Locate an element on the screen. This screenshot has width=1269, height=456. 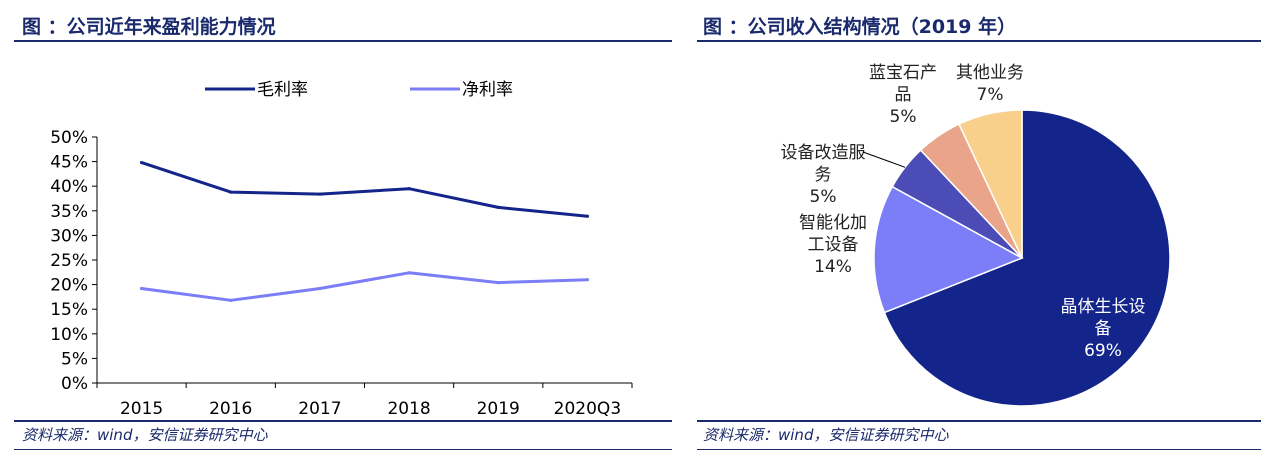
pie-leader-line is located at coordinates (884, 159).